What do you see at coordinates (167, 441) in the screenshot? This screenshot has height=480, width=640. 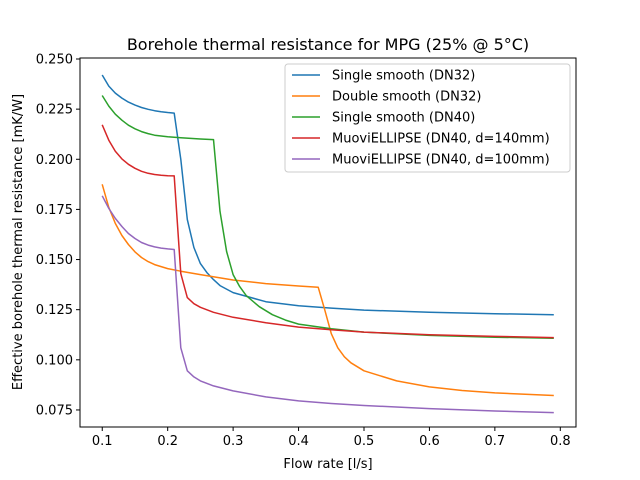 I see `x-tick-label: 0.2` at bounding box center [167, 441].